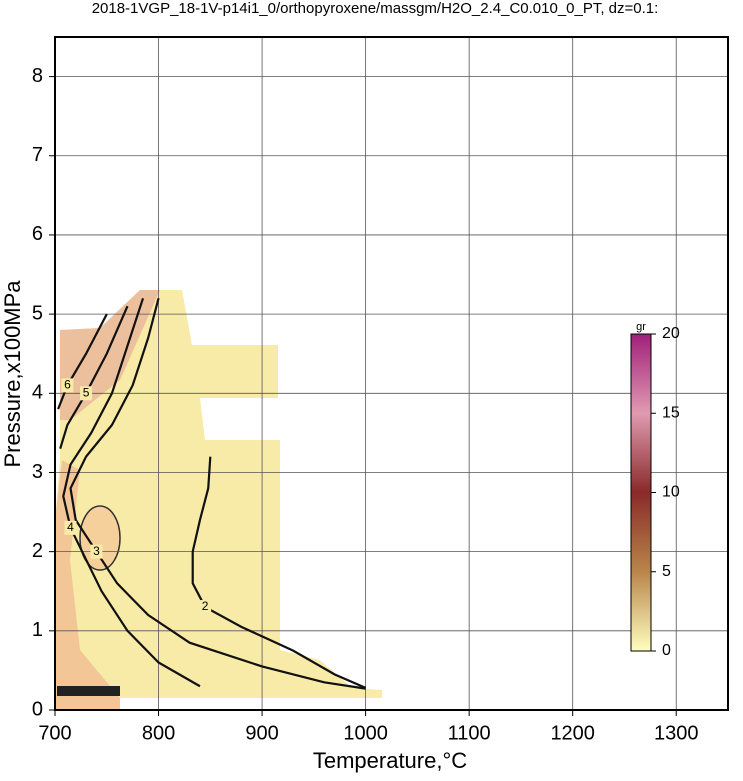 The image size is (743, 781). Describe the element at coordinates (572, 733) in the screenshot. I see `x-tick-label: 1200` at that location.